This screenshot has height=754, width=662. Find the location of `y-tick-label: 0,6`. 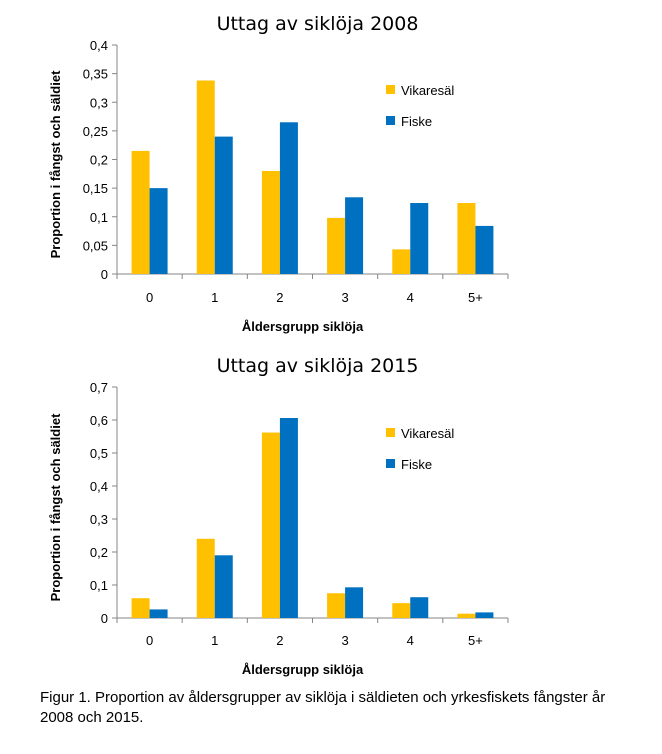

y-tick-label: 0,6 is located at coordinates (99, 420).